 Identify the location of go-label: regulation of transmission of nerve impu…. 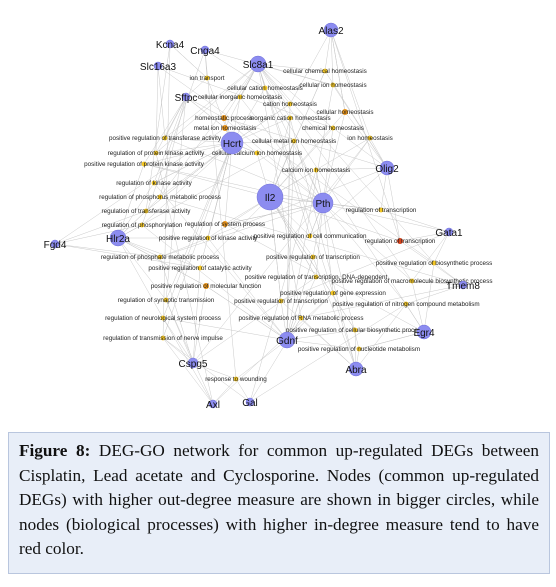
(163, 338).